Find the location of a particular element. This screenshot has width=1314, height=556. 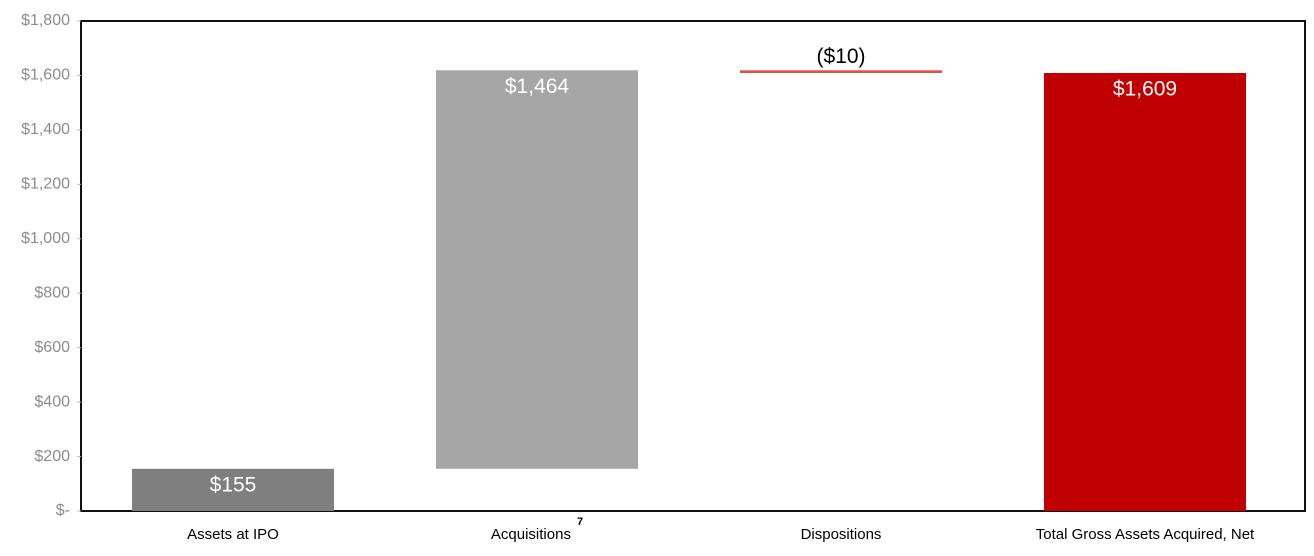

value-label: $1,609 is located at coordinates (1145, 89).